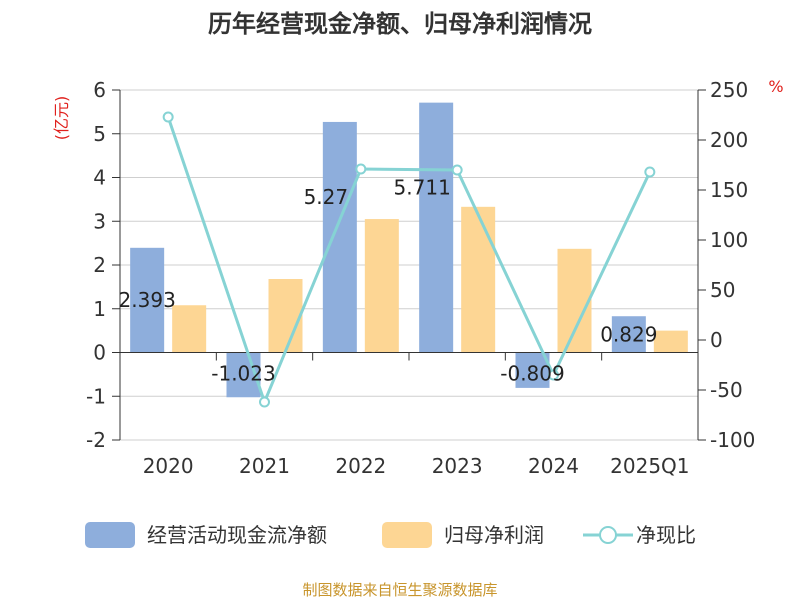 This screenshot has width=800, height=600. I want to click on right-tick-label: 250, so click(729, 90).